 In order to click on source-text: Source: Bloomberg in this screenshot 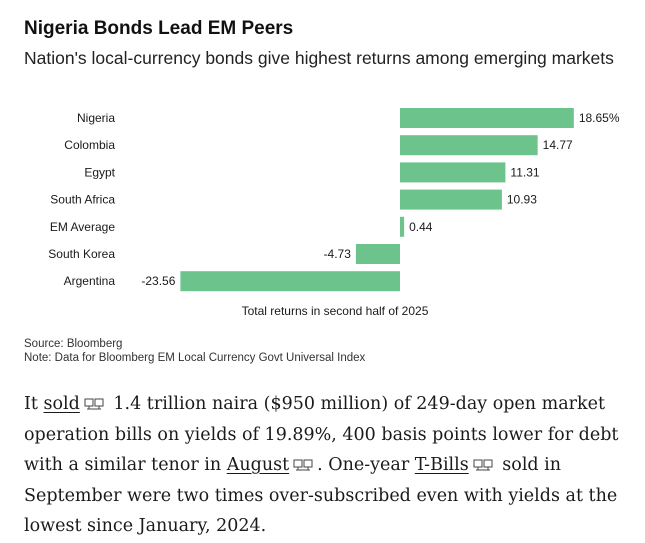, I will do `click(73, 344)`.